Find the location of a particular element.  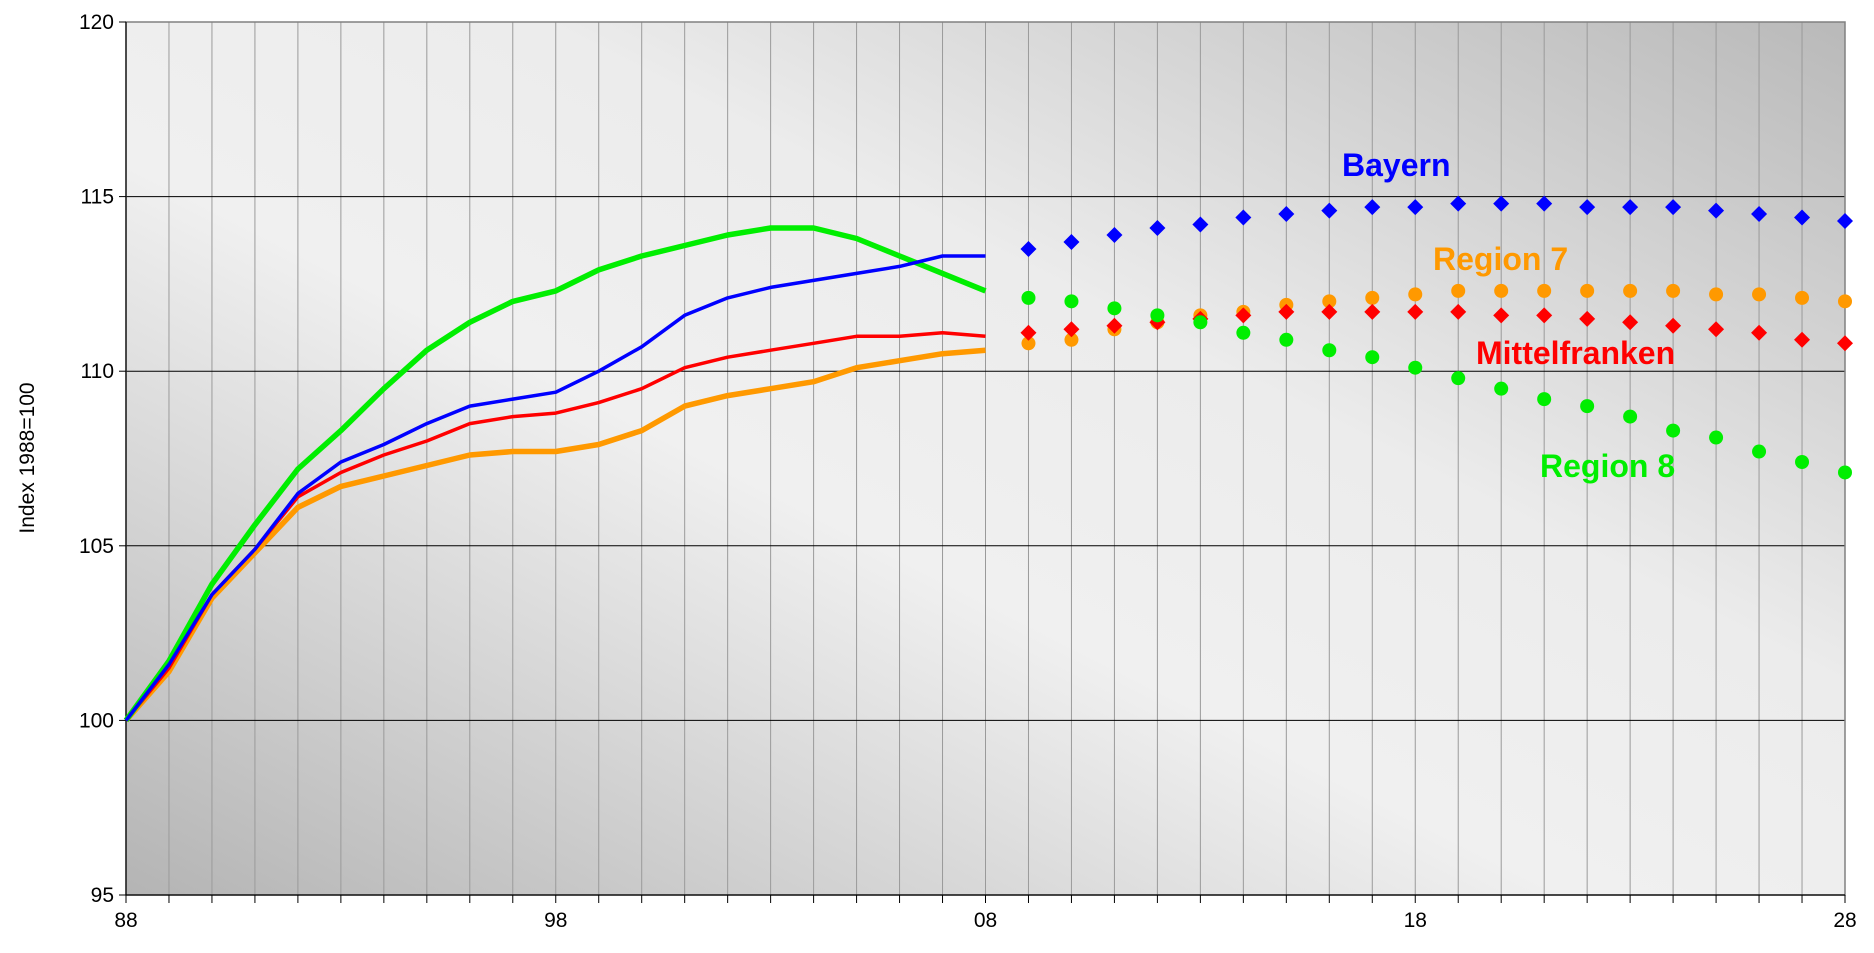

label-region7: Region 7 is located at coordinates (1500, 259).